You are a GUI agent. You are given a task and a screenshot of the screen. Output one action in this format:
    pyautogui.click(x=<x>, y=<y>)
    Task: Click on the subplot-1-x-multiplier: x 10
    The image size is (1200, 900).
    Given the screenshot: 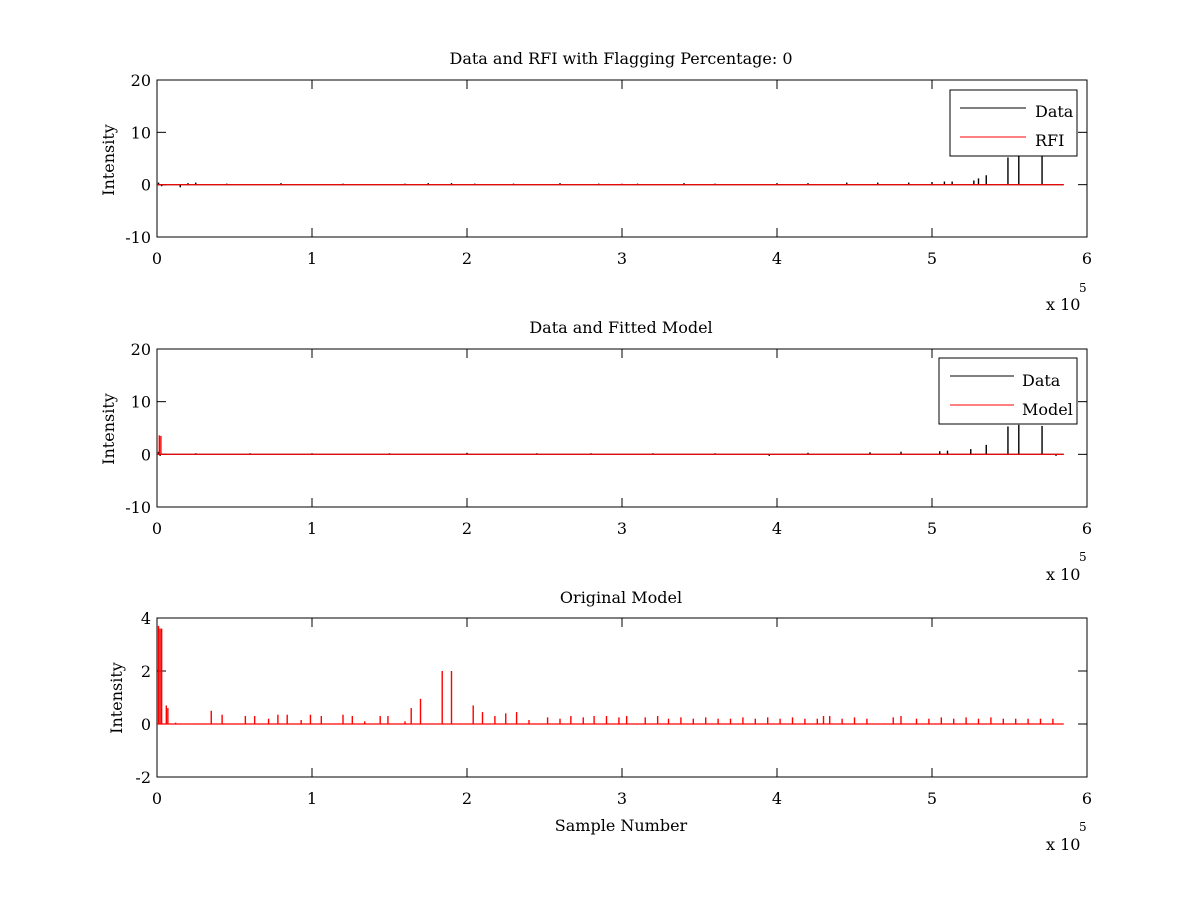 What is the action you would take?
    pyautogui.click(x=1063, y=304)
    